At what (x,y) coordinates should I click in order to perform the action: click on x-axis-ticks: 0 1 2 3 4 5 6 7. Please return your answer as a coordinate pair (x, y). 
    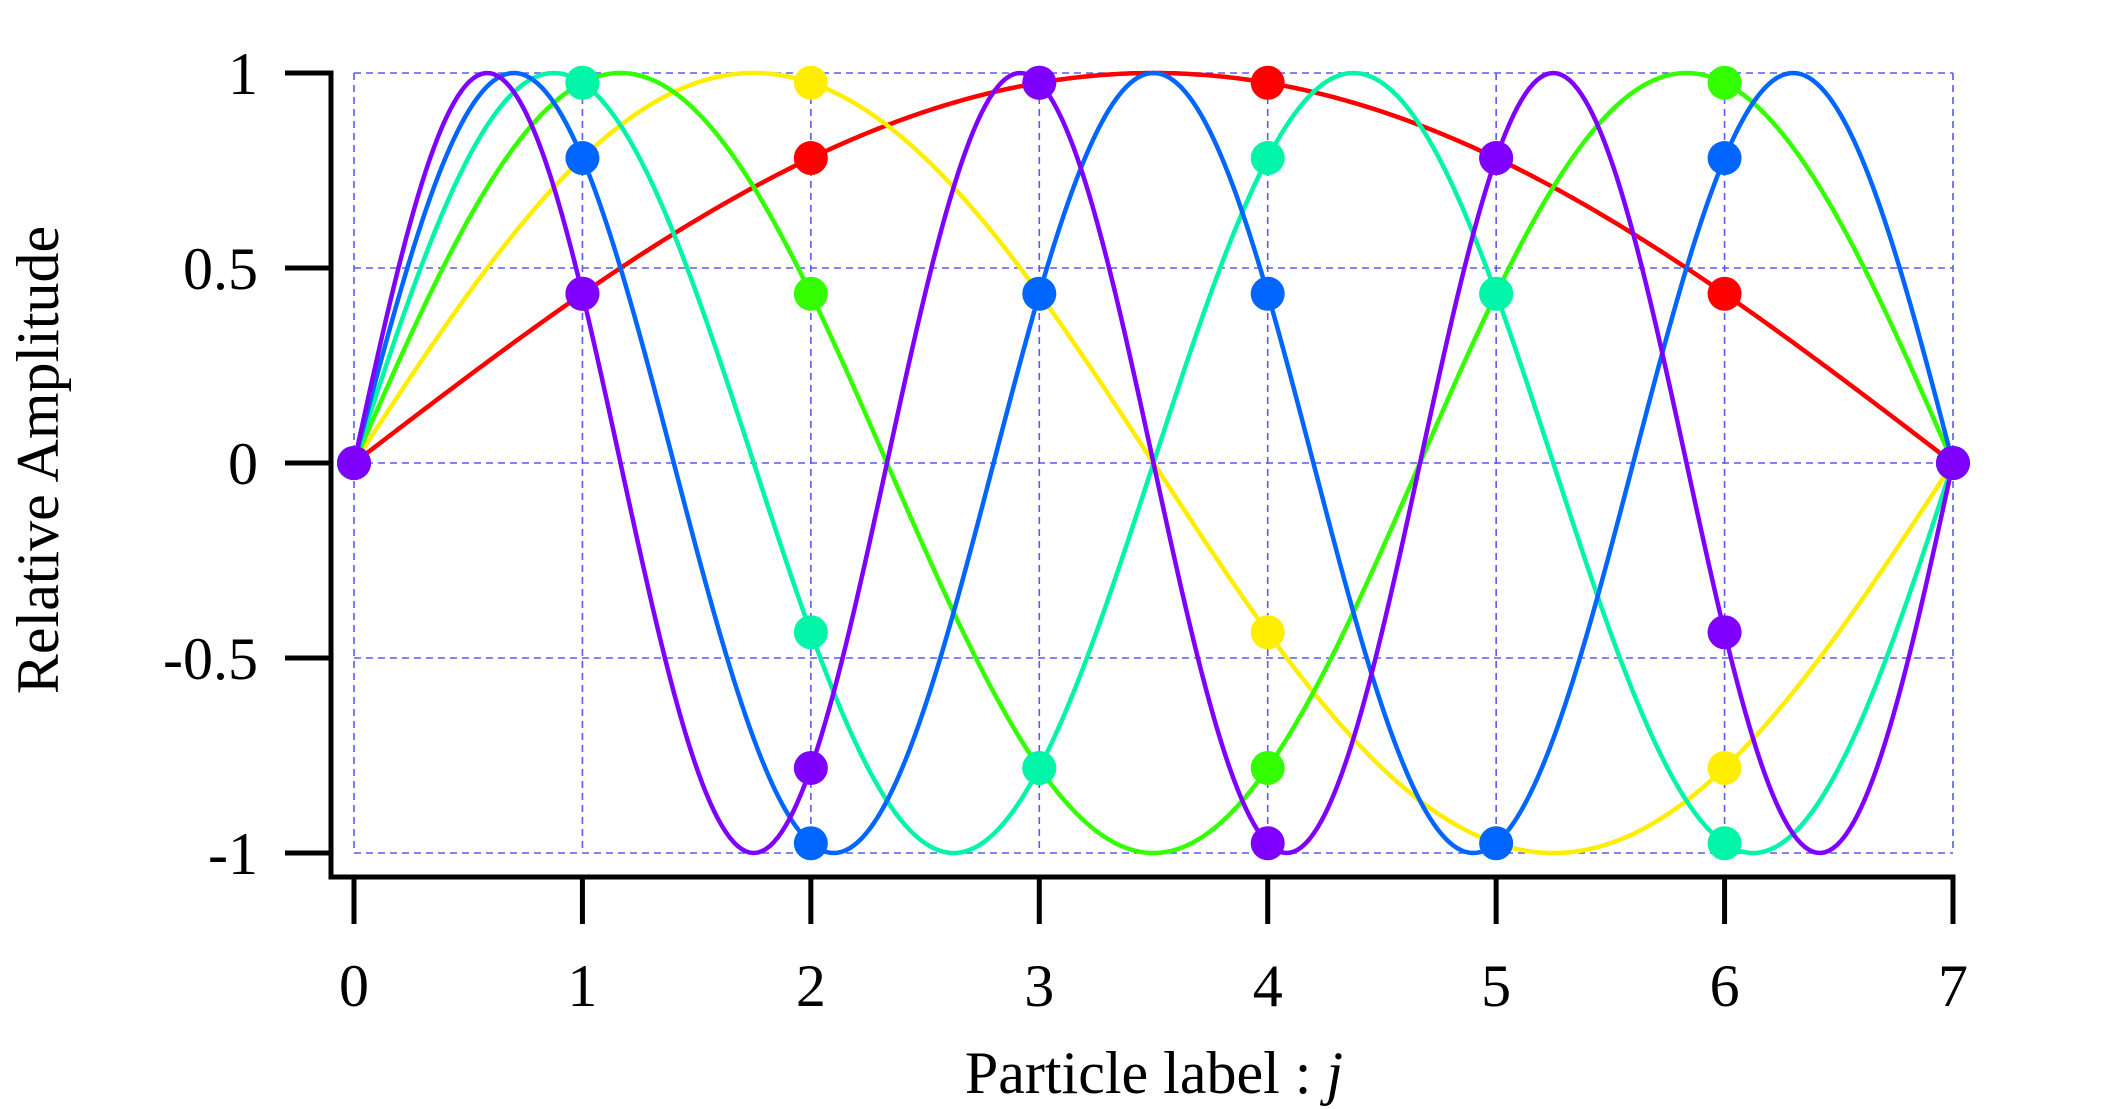
    Looking at the image, I should click on (1153, 948).